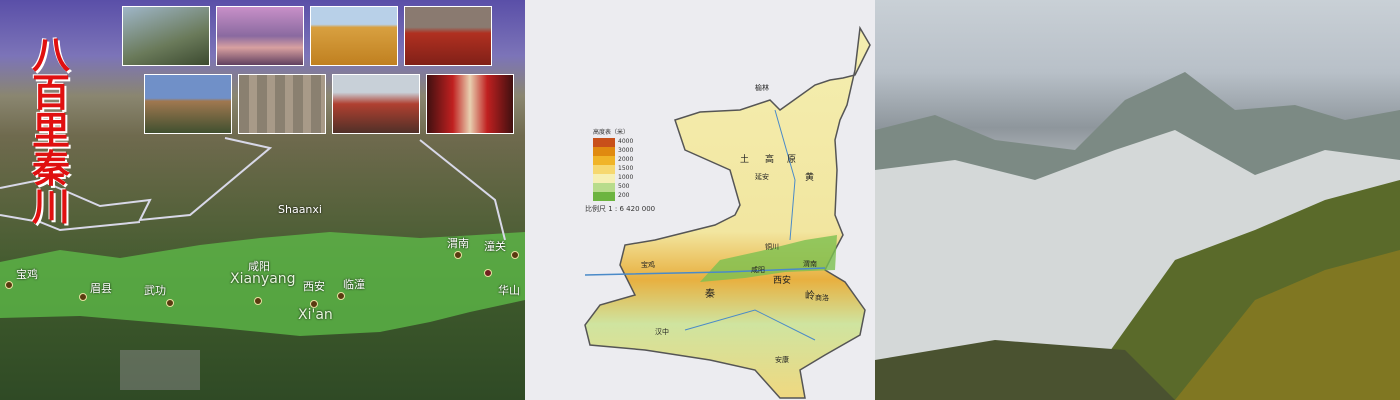 This screenshot has height=400, width=1400. I want to click on thumb-terracotta-warriors, so click(282, 104).